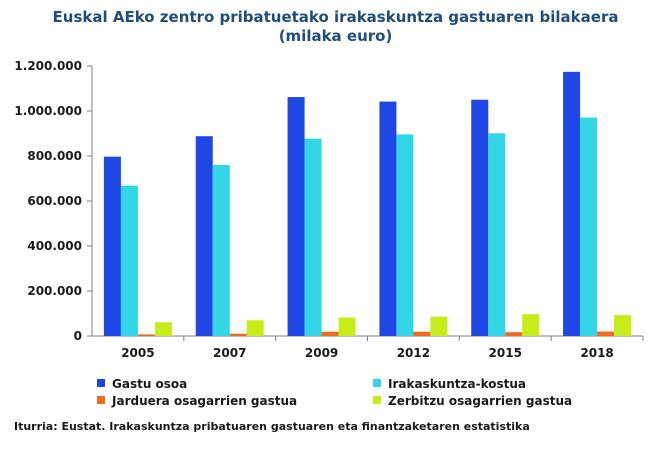  What do you see at coordinates (321, 353) in the screenshot?
I see `x-tick-label: 2009` at bounding box center [321, 353].